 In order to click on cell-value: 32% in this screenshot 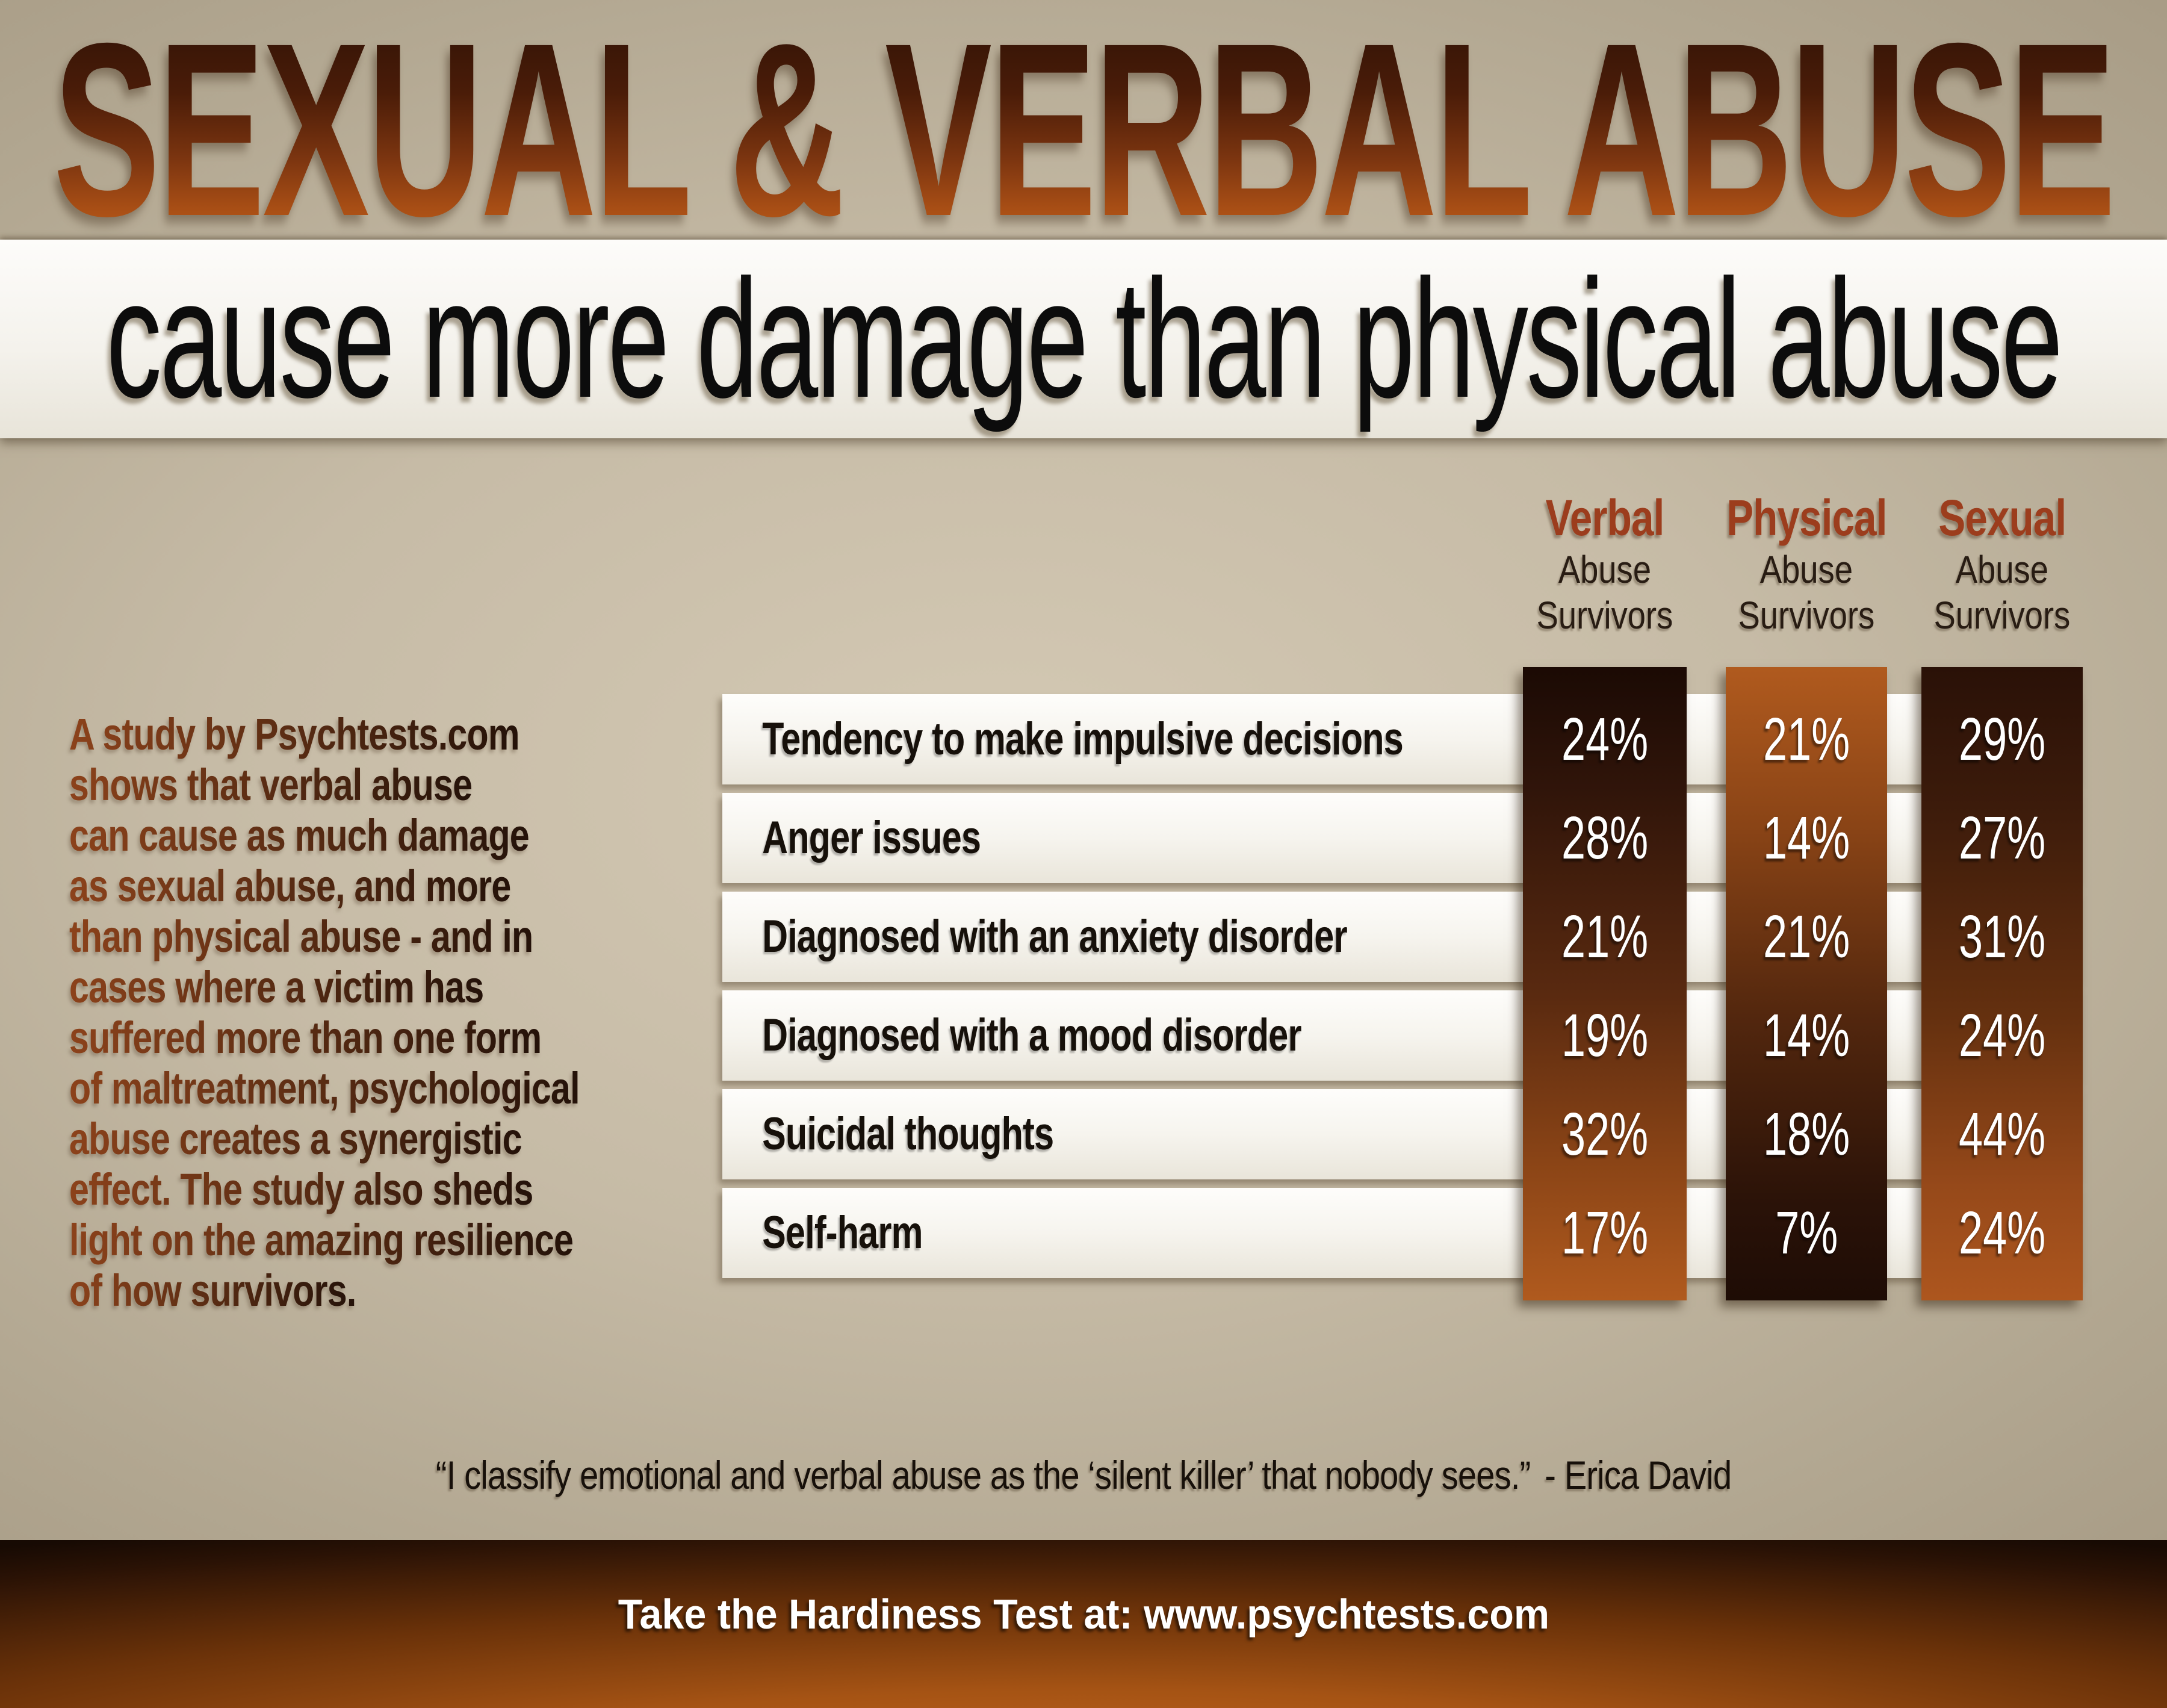, I will do `click(1605, 1134)`.